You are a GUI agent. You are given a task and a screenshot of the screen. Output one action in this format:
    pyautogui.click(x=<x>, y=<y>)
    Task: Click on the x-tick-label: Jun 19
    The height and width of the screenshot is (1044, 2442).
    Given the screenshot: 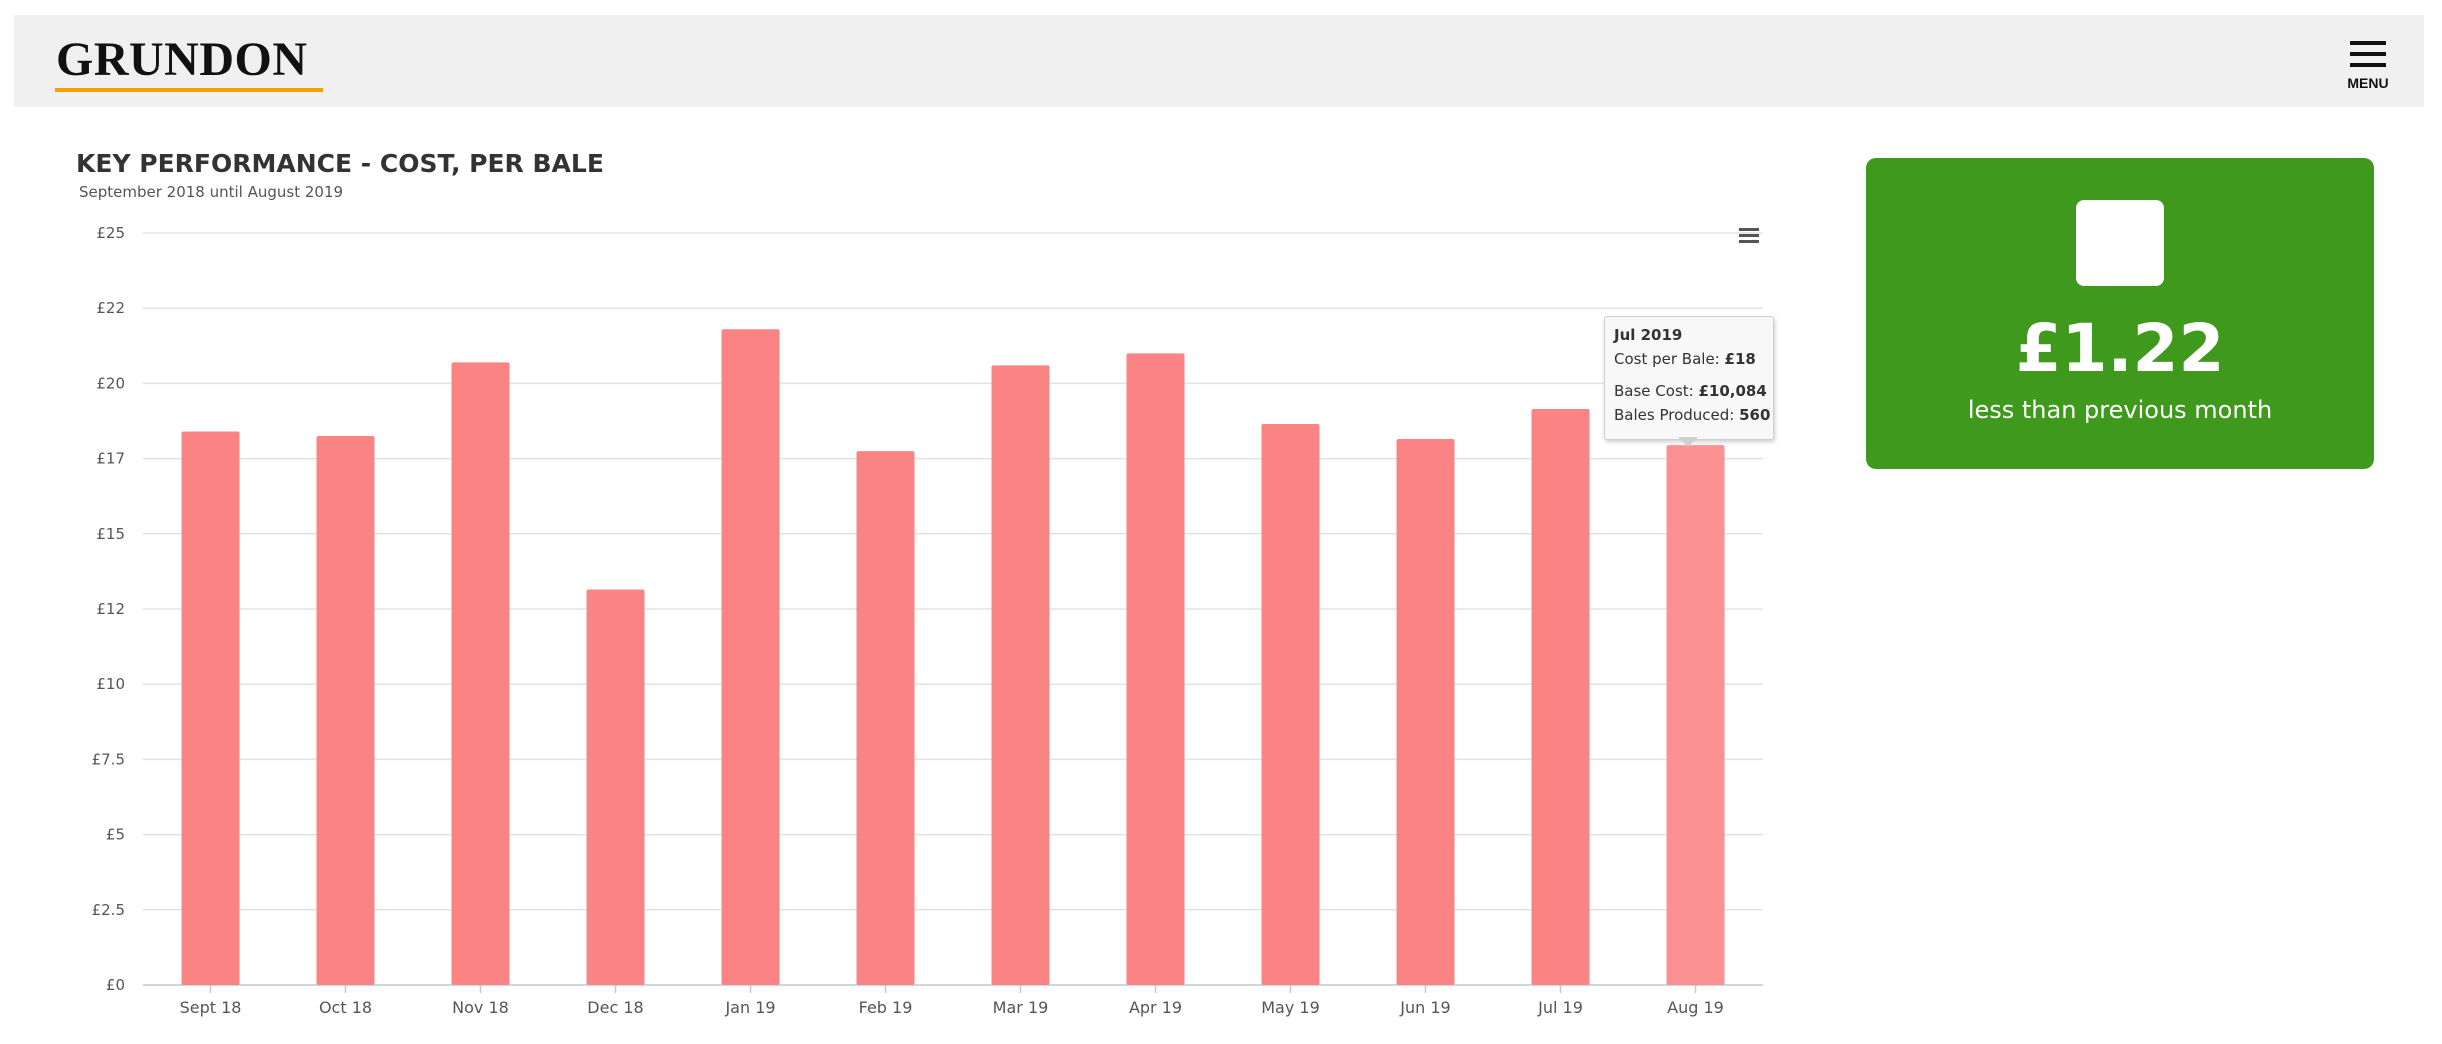 What is the action you would take?
    pyautogui.click(x=1424, y=1007)
    